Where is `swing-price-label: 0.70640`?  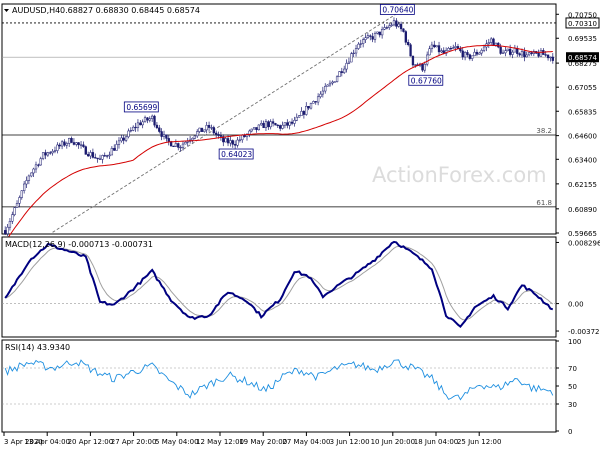
swing-price-label: 0.70640 is located at coordinates (397, 9).